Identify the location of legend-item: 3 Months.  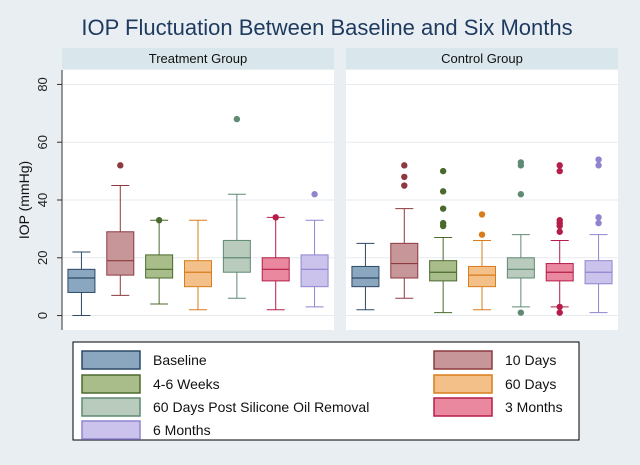
(498, 407).